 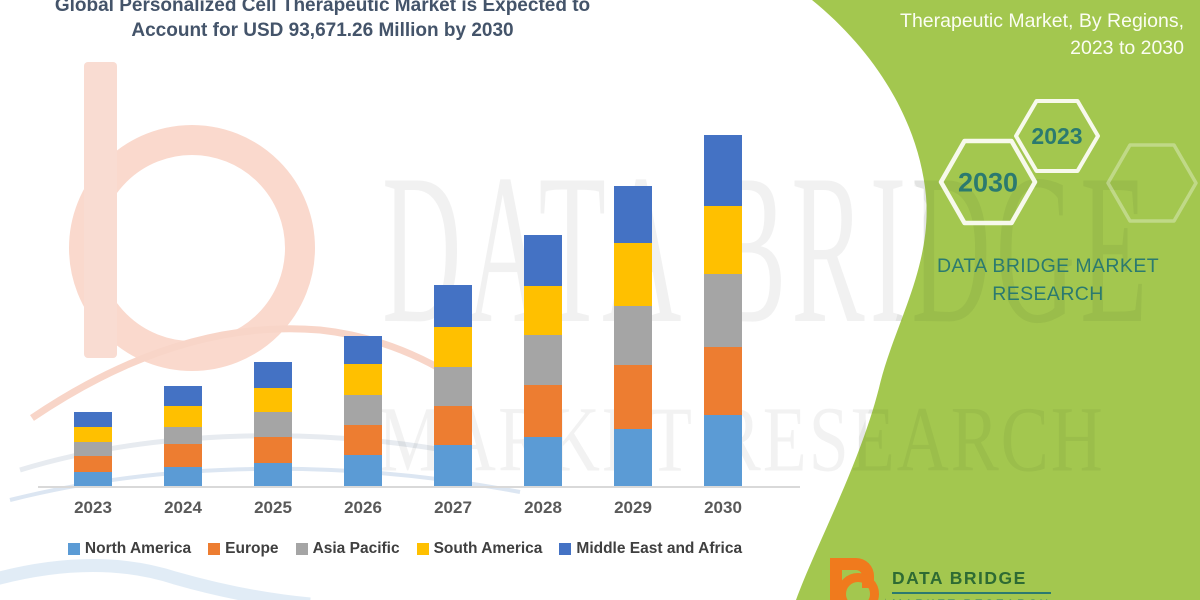 I want to click on x-axis-label-2029: 2029, so click(x=633, y=507).